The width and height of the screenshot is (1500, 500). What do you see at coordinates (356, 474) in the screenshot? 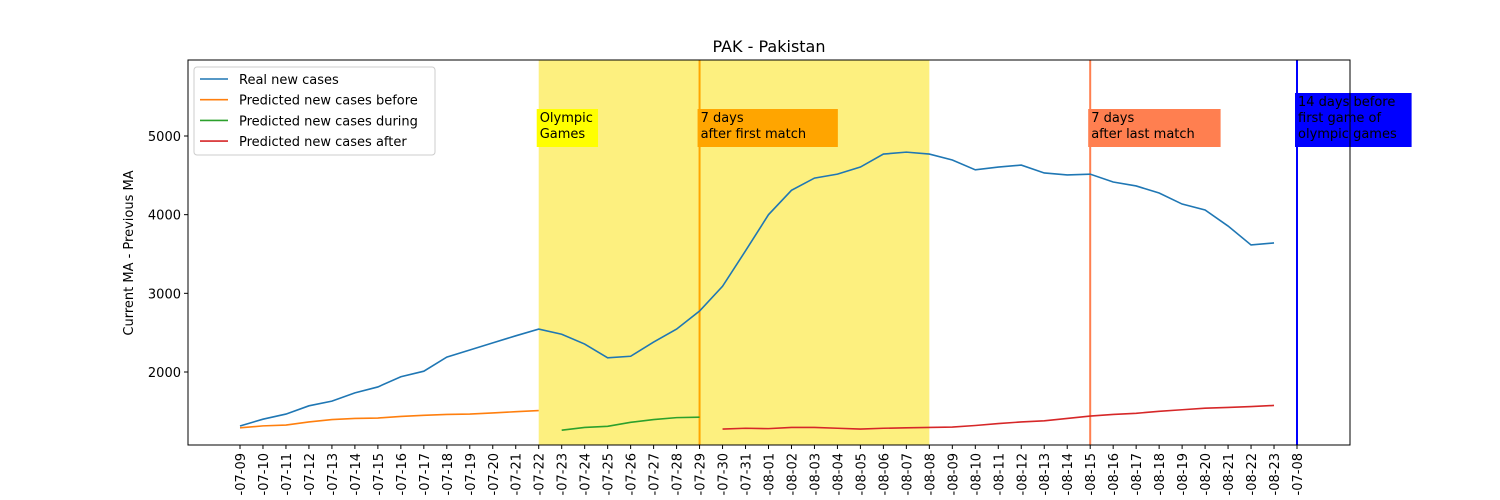
I see `x-tick-label: -07-14` at bounding box center [356, 474].